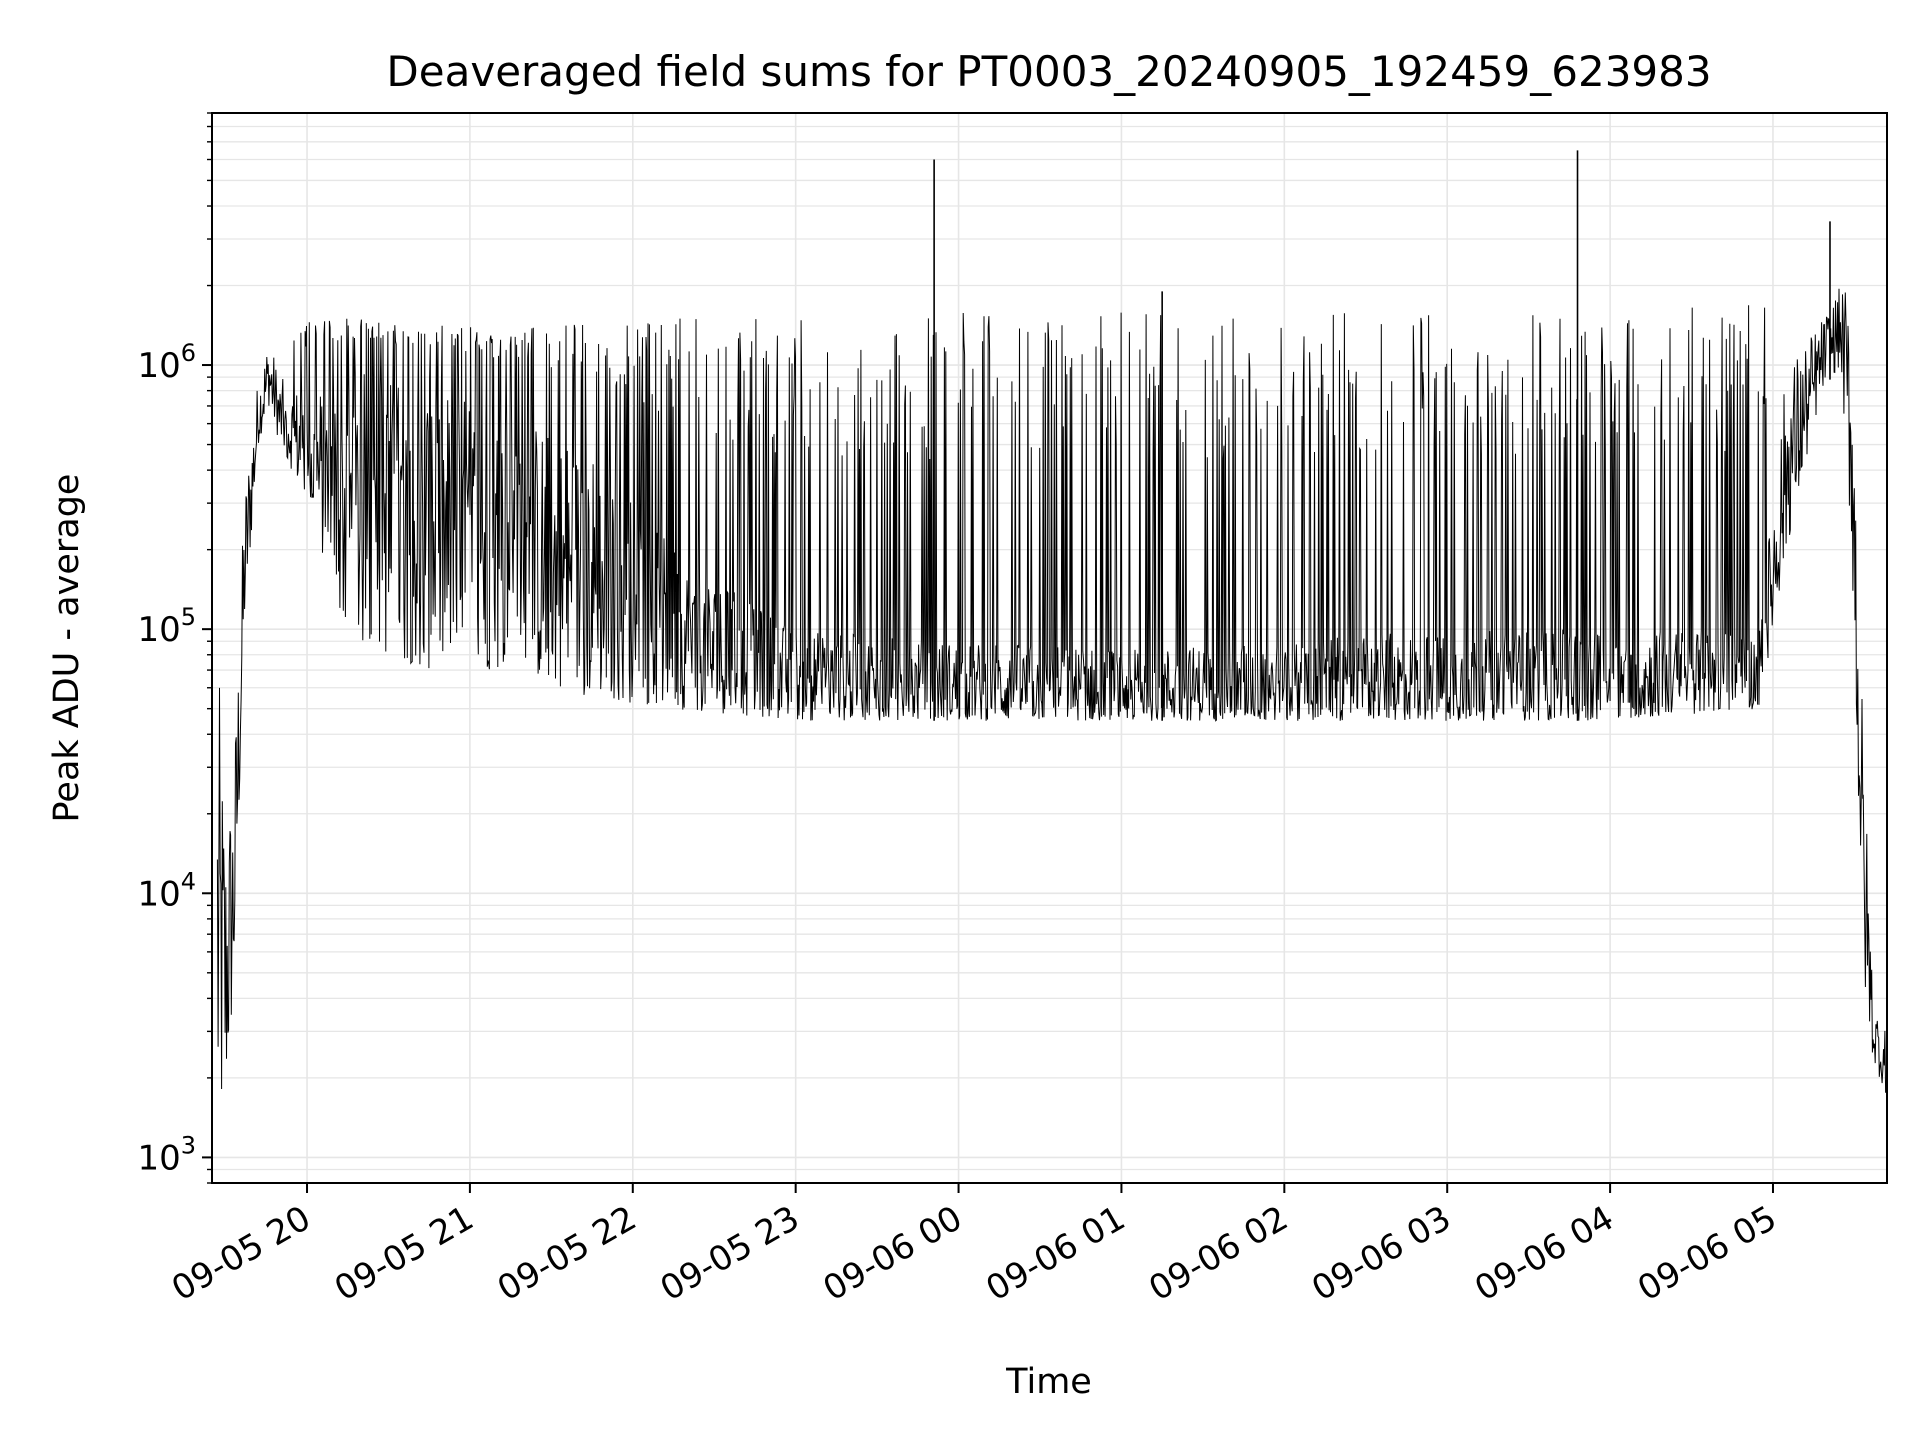 The image size is (1920, 1440). Describe the element at coordinates (166, 1154) in the screenshot. I see `y-tick-label: 10³` at that location.